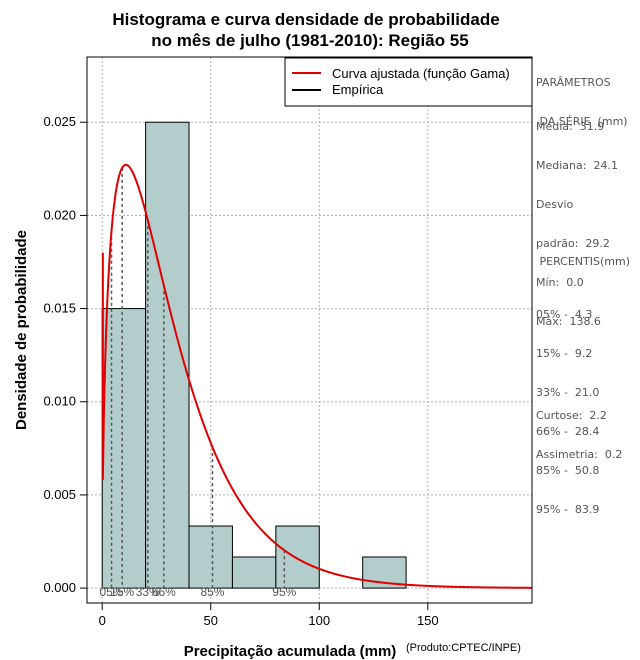 The width and height of the screenshot is (640, 660). What do you see at coordinates (555, 204) in the screenshot?
I see `param-std-line1: Desvio` at bounding box center [555, 204].